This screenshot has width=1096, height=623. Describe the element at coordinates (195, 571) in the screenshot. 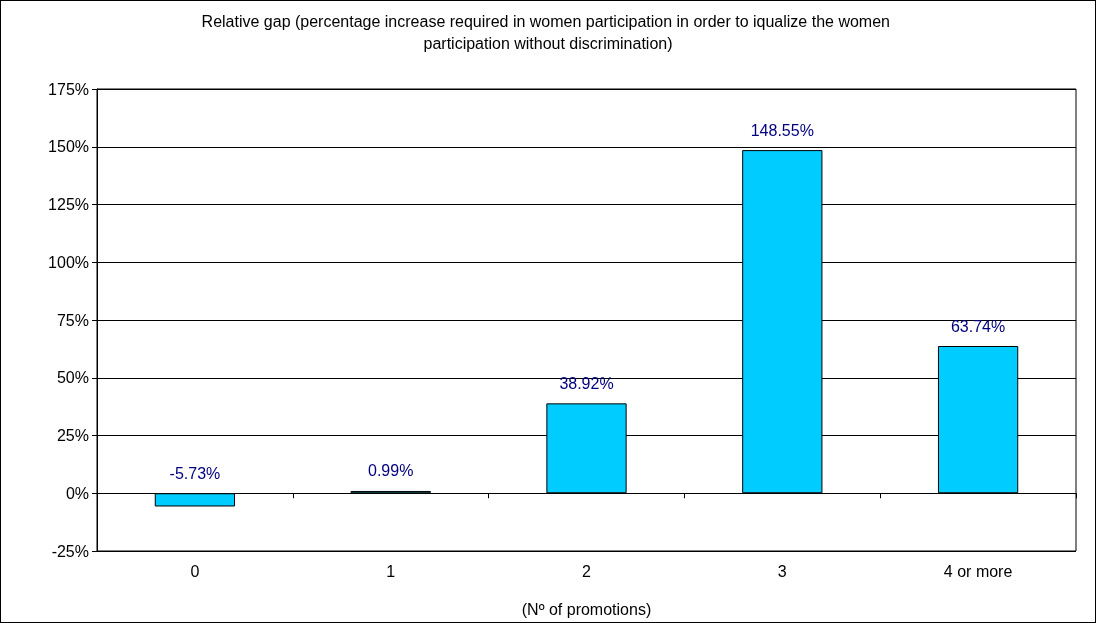

I see `x-tick-label: 0` at that location.